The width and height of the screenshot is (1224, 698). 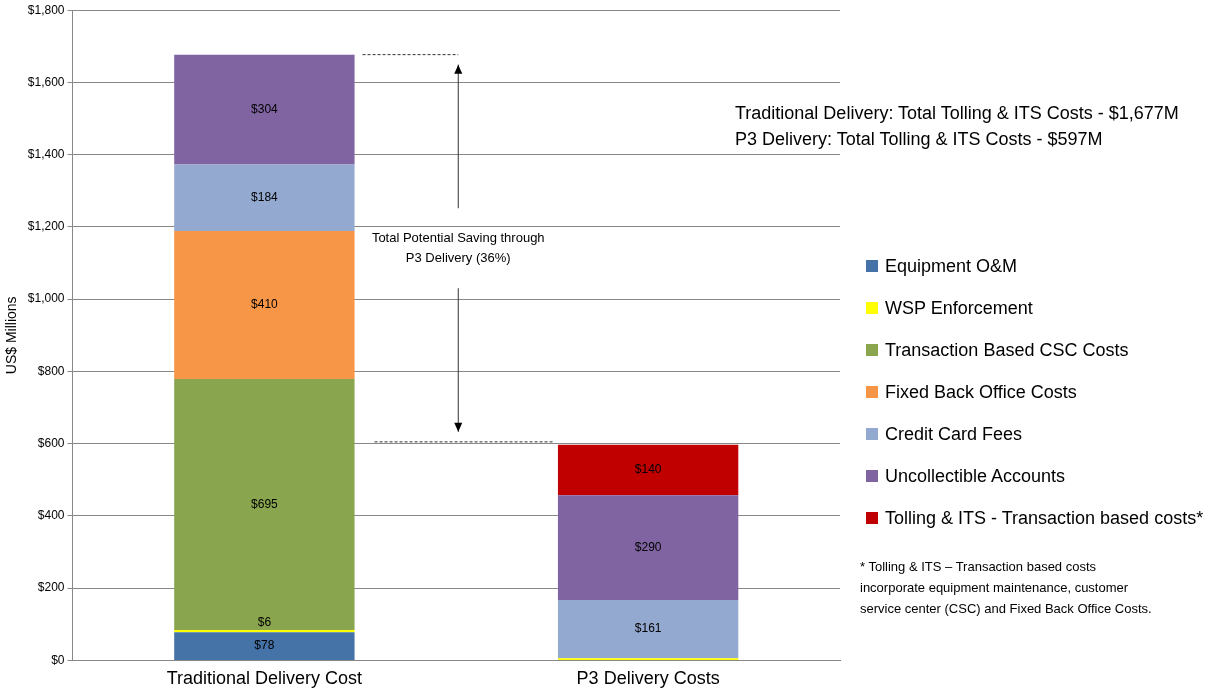 I want to click on data-label: $304, so click(x=265, y=108).